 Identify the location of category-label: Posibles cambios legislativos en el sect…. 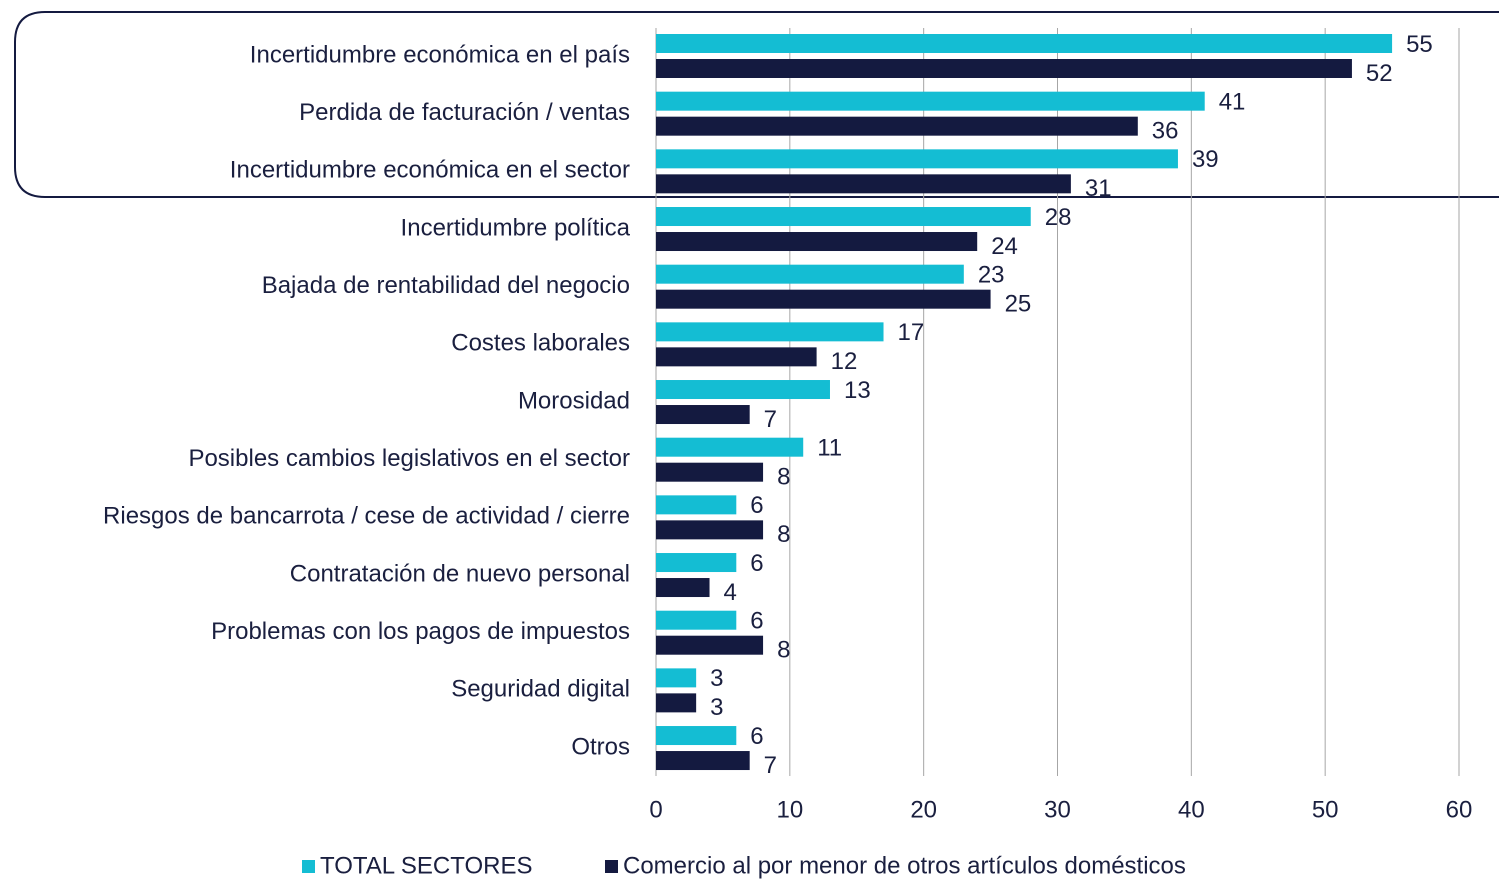
(409, 458).